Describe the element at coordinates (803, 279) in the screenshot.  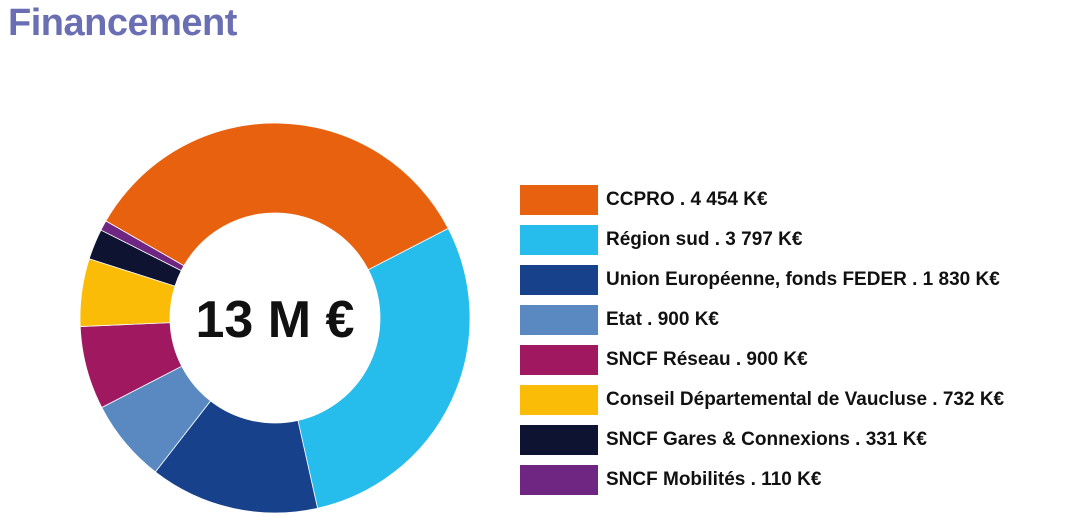
I see `legend-label: Union Européenne, fonds FEDER . 1 830 K€` at that location.